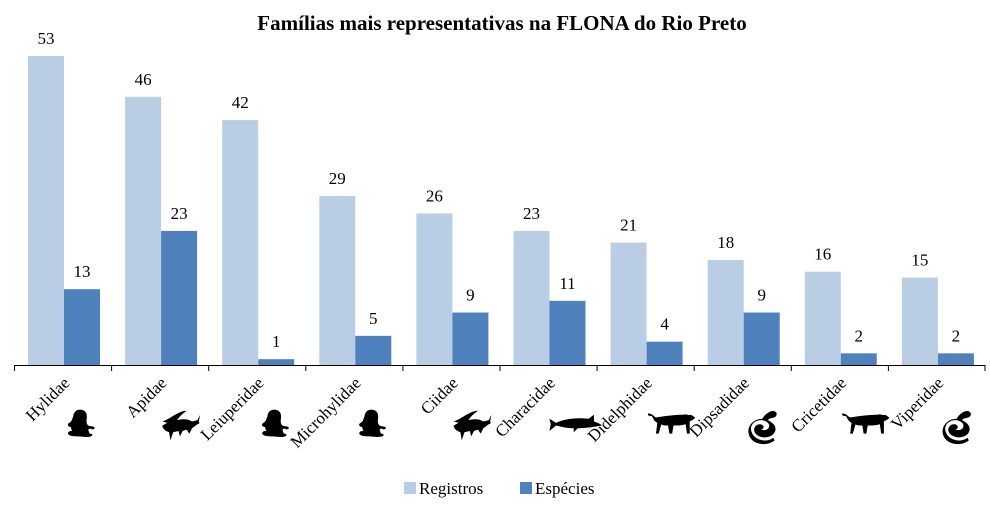  I want to click on legend: Registros Espécies, so click(499, 488).